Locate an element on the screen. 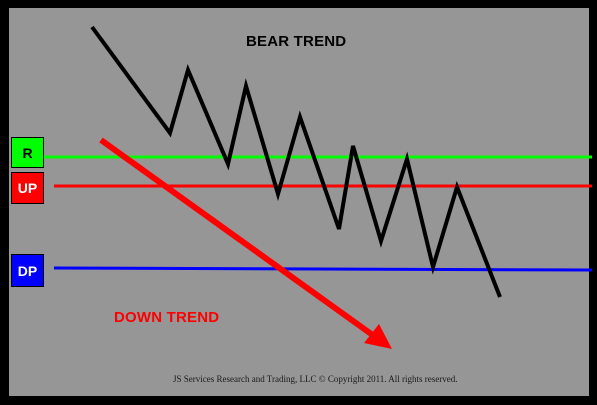 This screenshot has height=405, width=597. dp-label-box: DP is located at coordinates (27, 270).